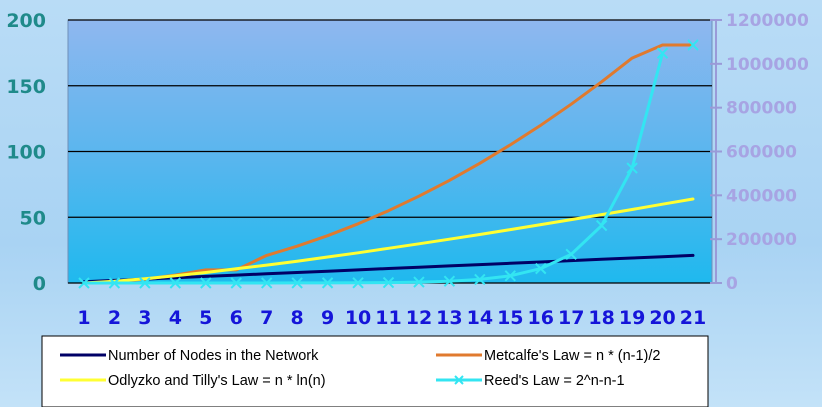  What do you see at coordinates (761, 240) in the screenshot?
I see `y-right-tick-label: 200000` at bounding box center [761, 240].